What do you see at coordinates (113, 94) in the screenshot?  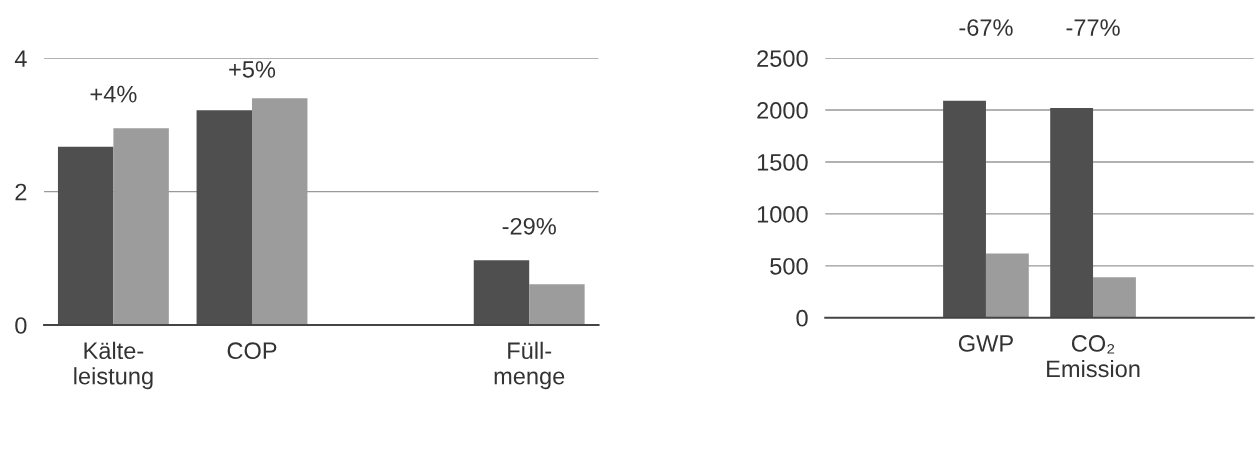 I see `annotation: +4%` at bounding box center [113, 94].